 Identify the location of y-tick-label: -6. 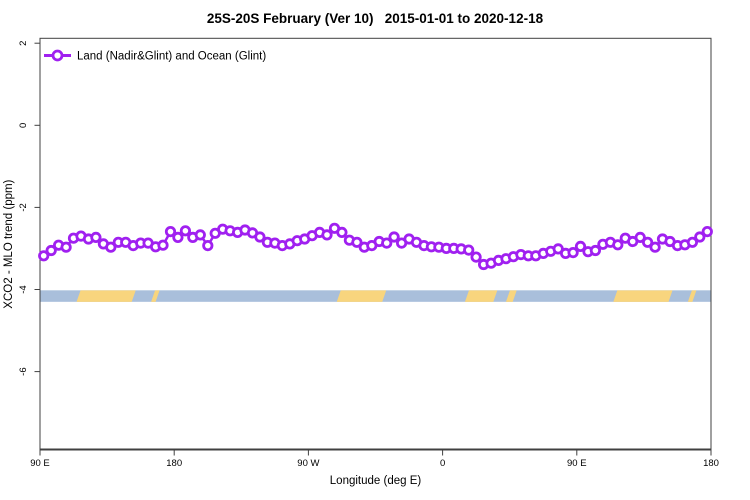
(23, 371).